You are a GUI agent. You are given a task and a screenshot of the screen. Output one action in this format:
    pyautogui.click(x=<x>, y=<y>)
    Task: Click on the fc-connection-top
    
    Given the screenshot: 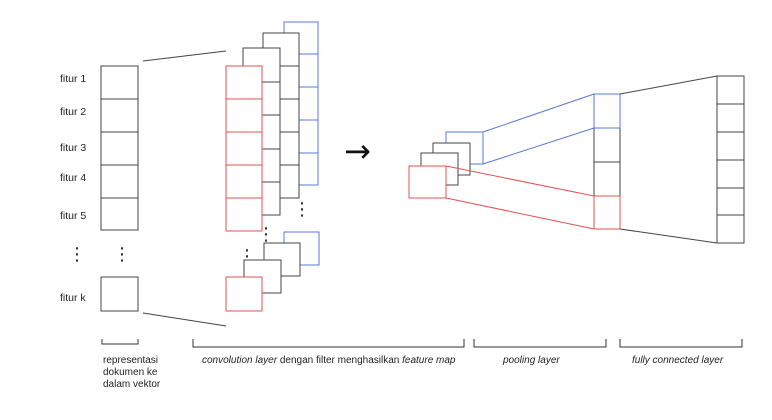 What is the action you would take?
    pyautogui.click(x=668, y=85)
    